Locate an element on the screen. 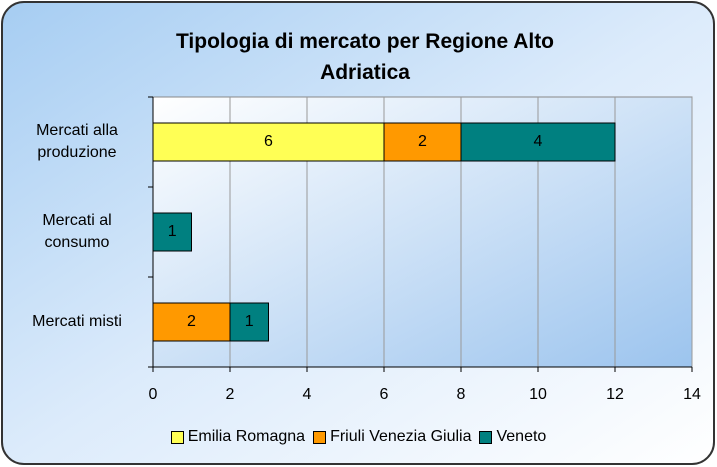 This screenshot has height=467, width=717. legend-item: Veneto is located at coordinates (512, 437).